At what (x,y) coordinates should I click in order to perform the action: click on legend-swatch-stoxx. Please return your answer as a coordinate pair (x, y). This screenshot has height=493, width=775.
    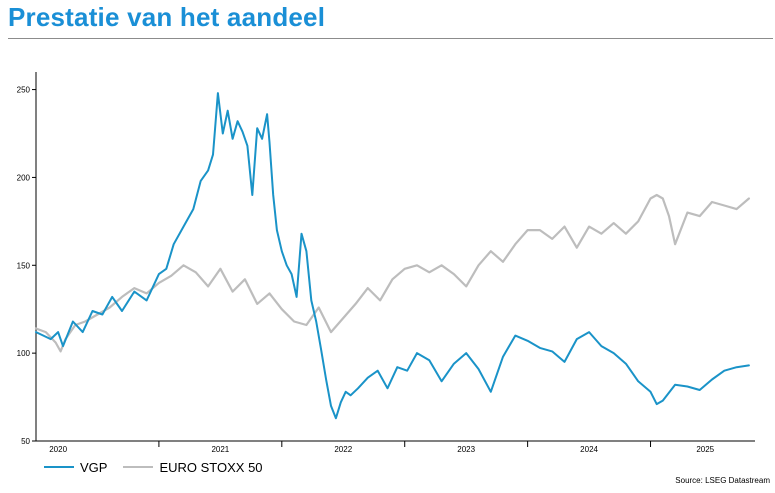
    Looking at the image, I should click on (138, 467).